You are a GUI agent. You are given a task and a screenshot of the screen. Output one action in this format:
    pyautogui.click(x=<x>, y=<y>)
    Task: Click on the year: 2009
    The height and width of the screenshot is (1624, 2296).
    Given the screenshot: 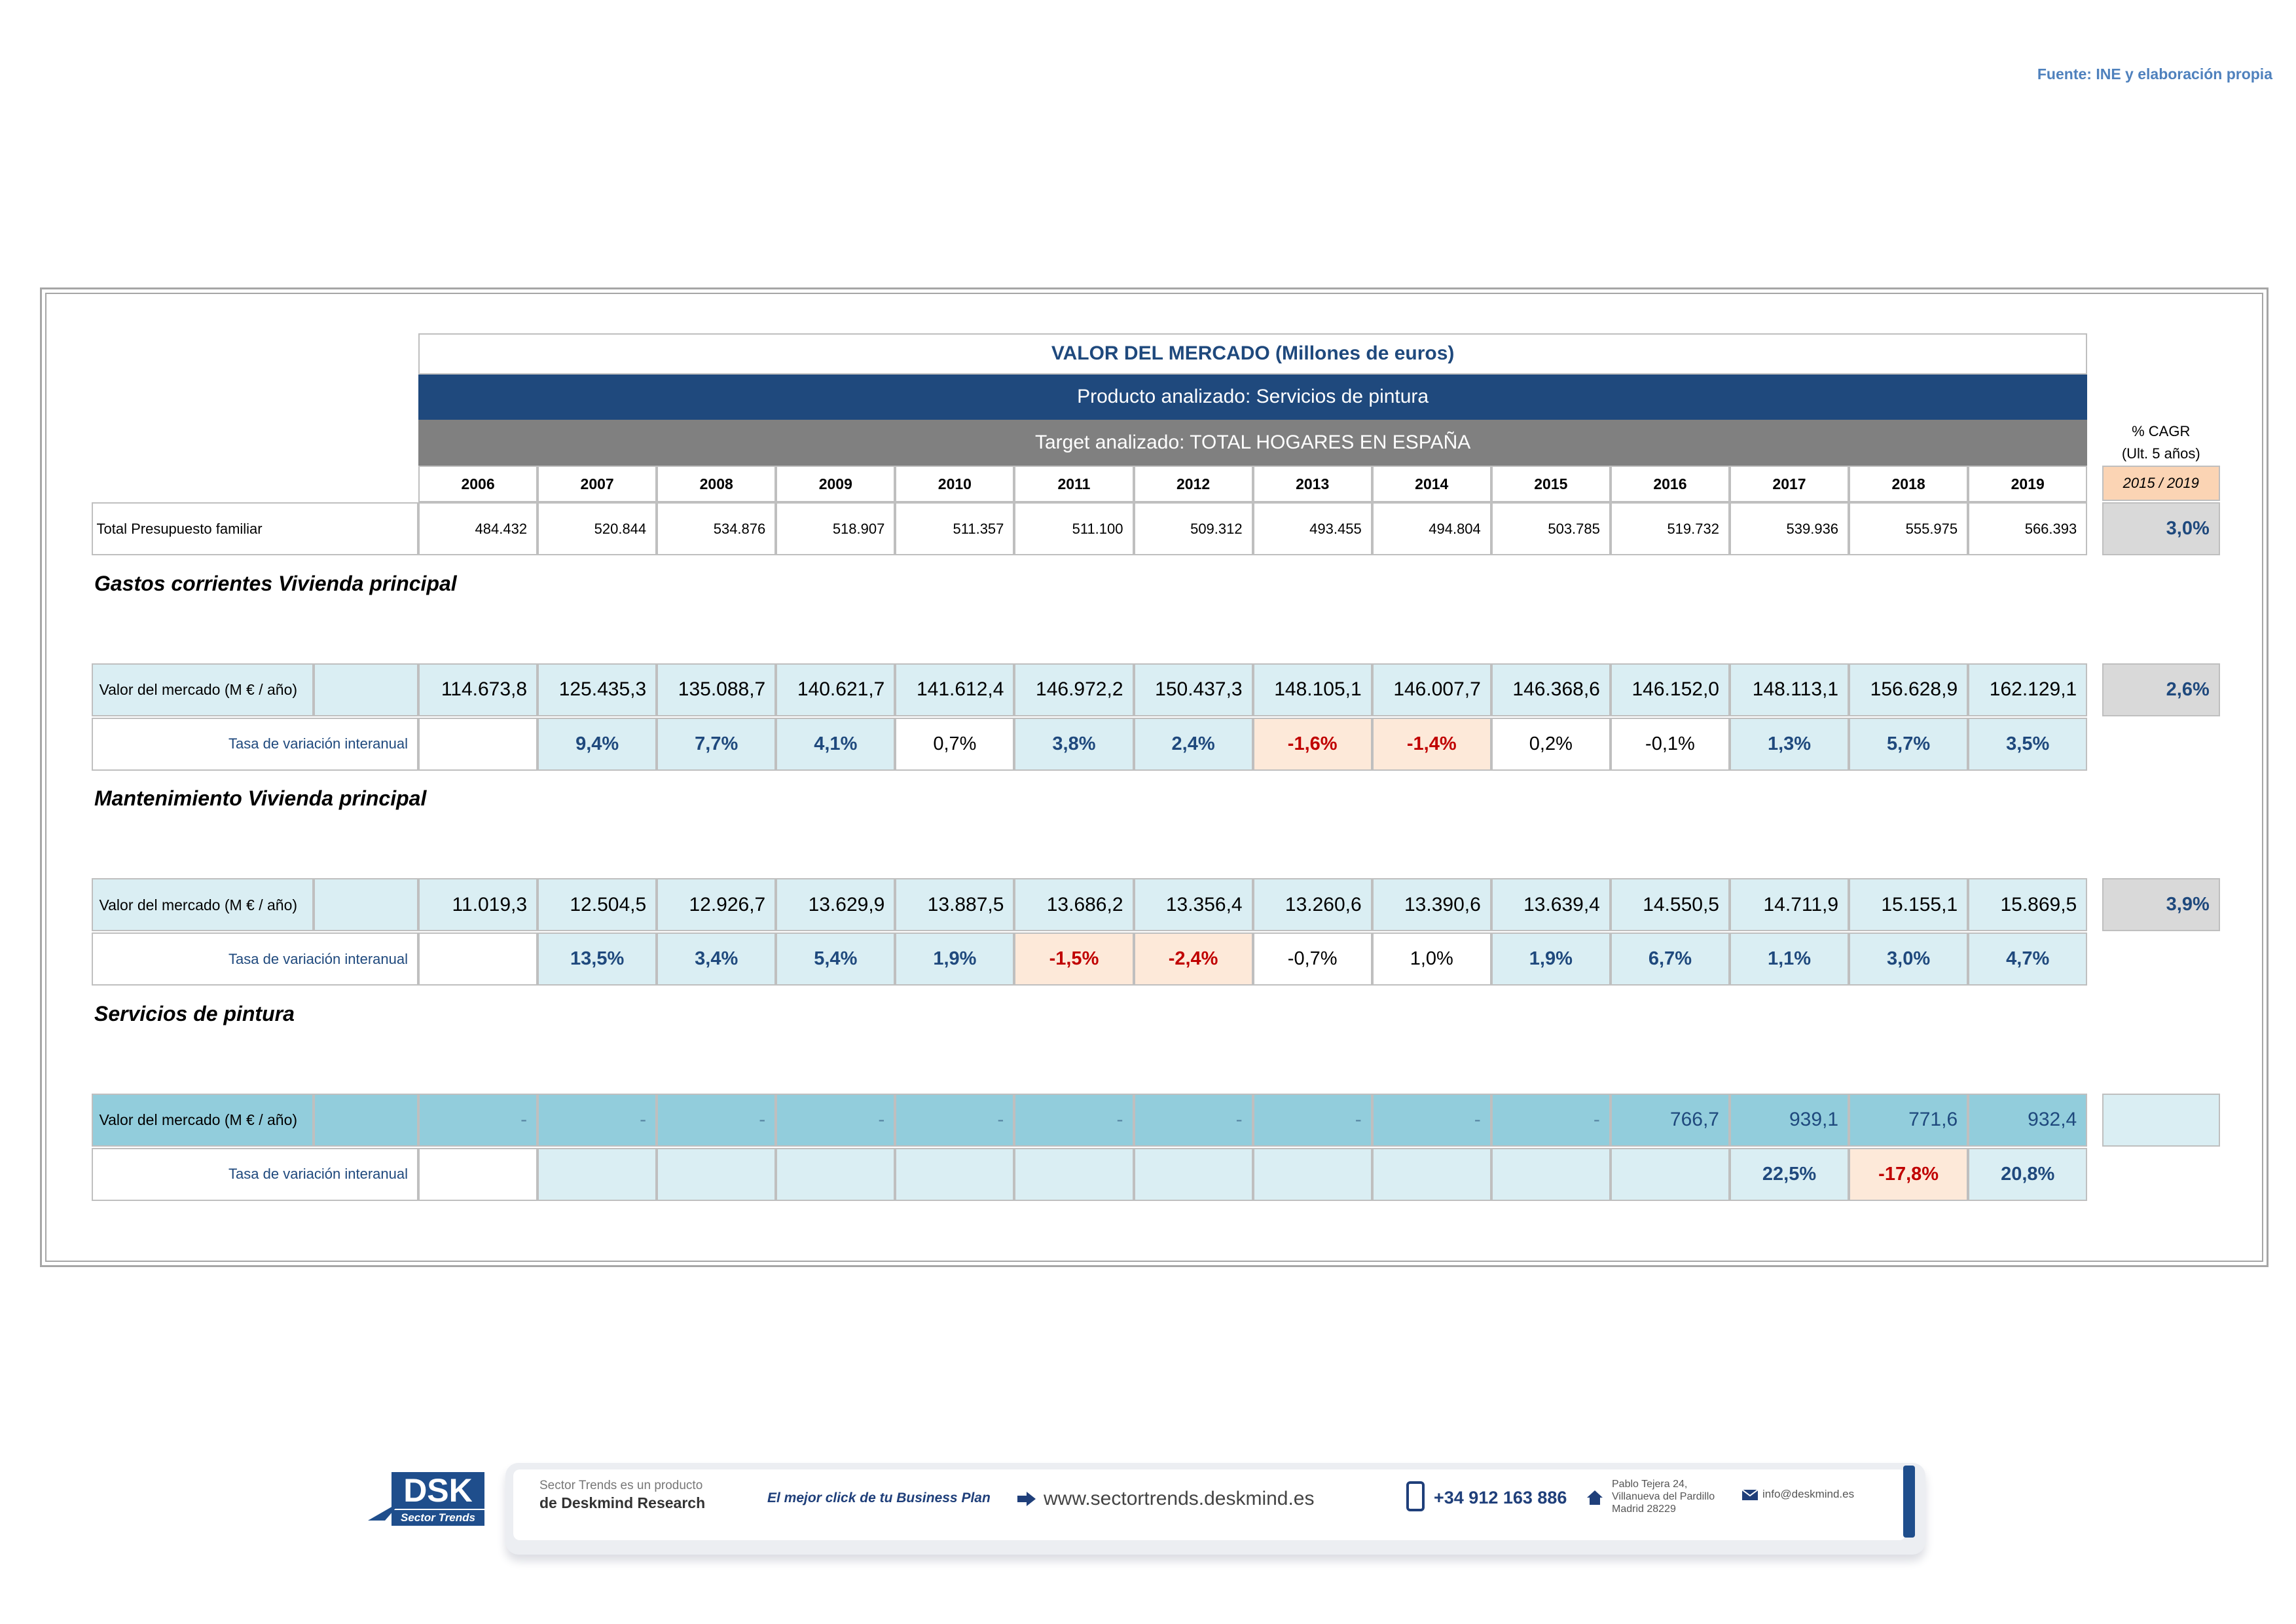 What is the action you would take?
    pyautogui.click(x=836, y=484)
    